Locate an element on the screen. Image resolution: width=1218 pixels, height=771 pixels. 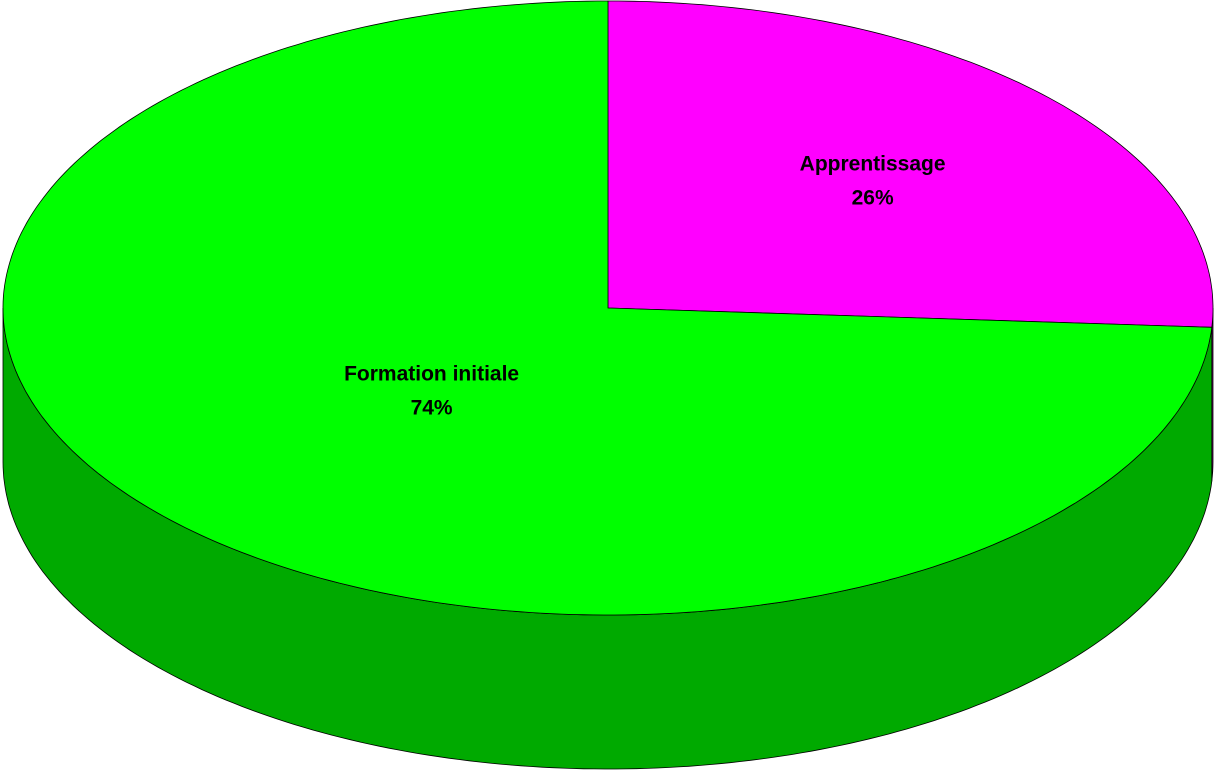
slice-label: Formation initiale is located at coordinates (431, 374).